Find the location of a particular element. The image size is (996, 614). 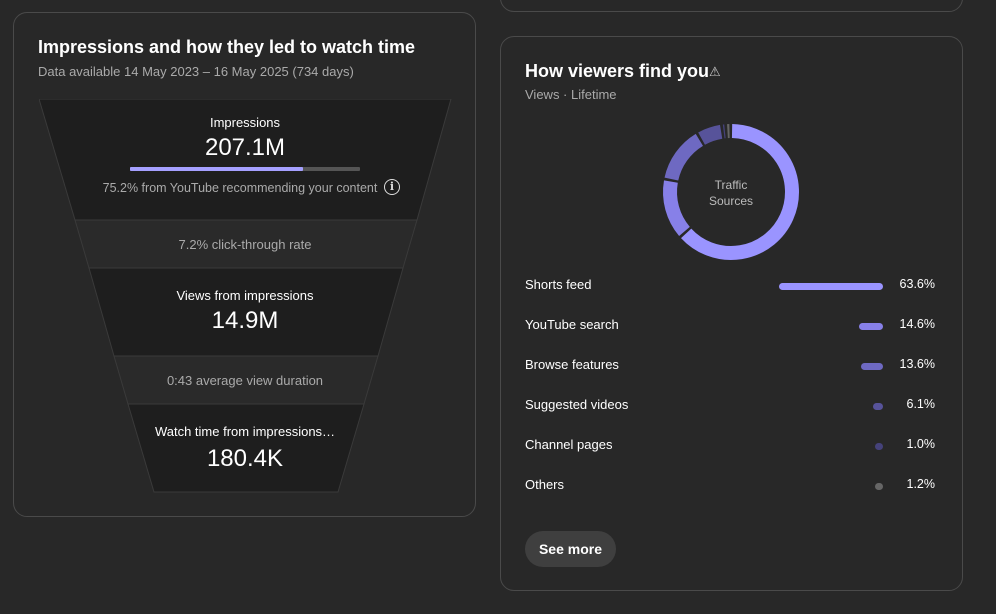

info-icon: i is located at coordinates (392, 187).